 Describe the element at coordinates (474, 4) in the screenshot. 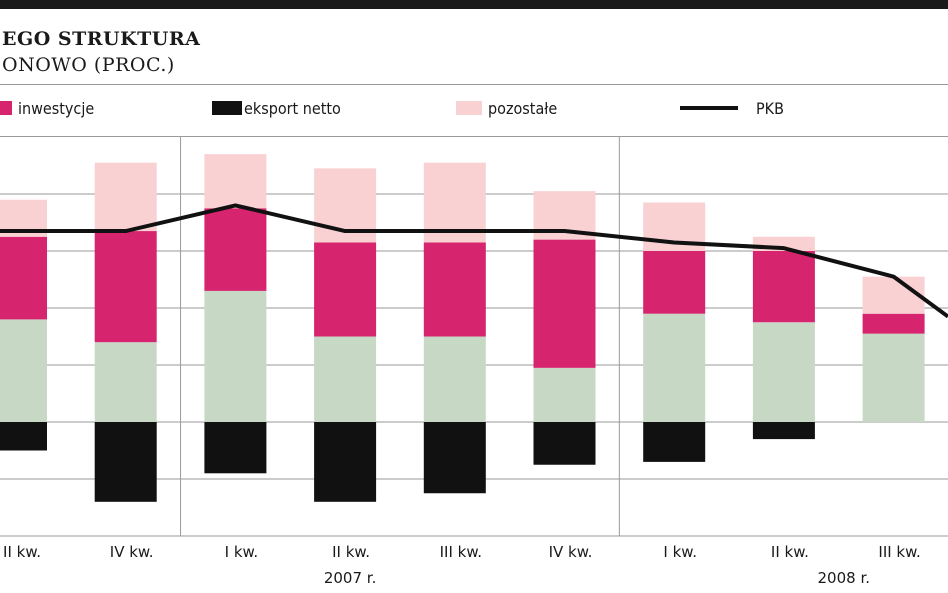

I see `top-bar` at that location.